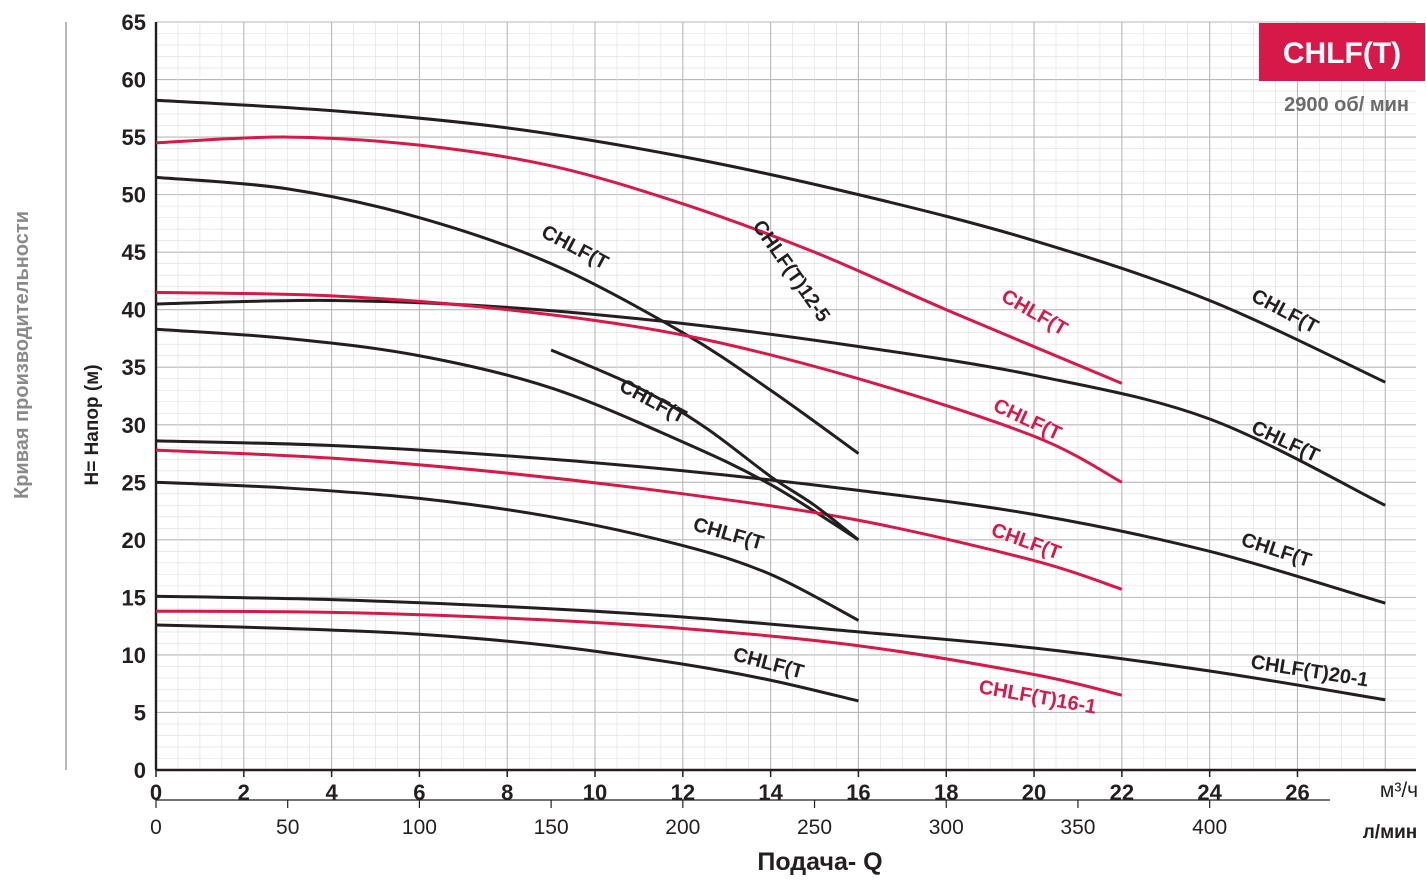 The width and height of the screenshot is (1426, 884). I want to click on x2-tick-label: 400, so click(1209, 827).